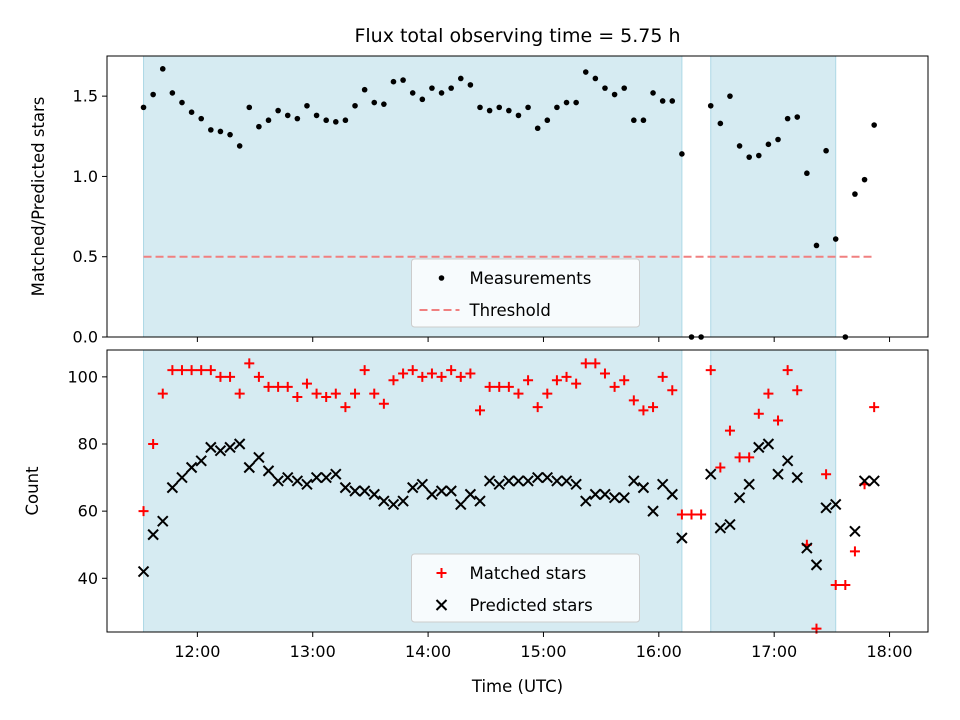 This screenshot has height=720, width=960. Describe the element at coordinates (82, 376) in the screenshot. I see `y-tick-label: 100` at that location.